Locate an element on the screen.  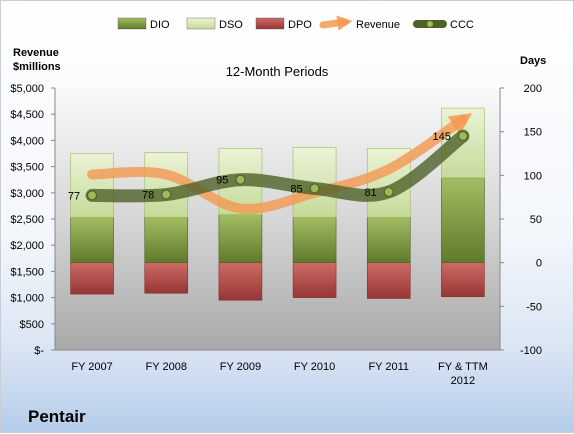
left-tick-label: $2,000 is located at coordinates (27, 246).